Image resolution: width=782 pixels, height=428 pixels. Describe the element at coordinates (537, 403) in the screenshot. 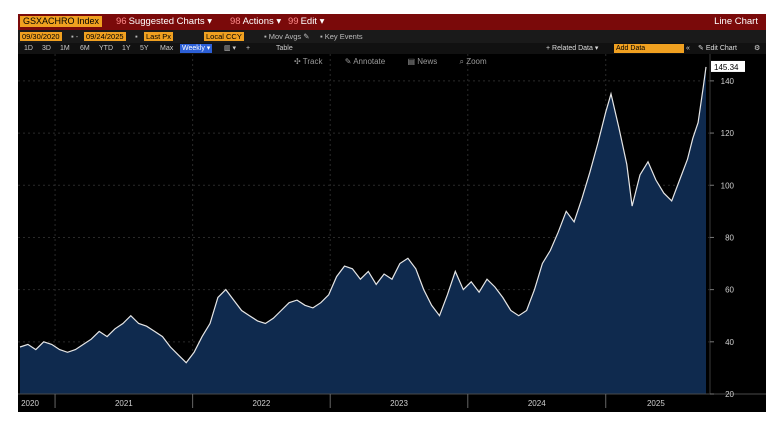

I see `x-tick-label: 2024` at that location.